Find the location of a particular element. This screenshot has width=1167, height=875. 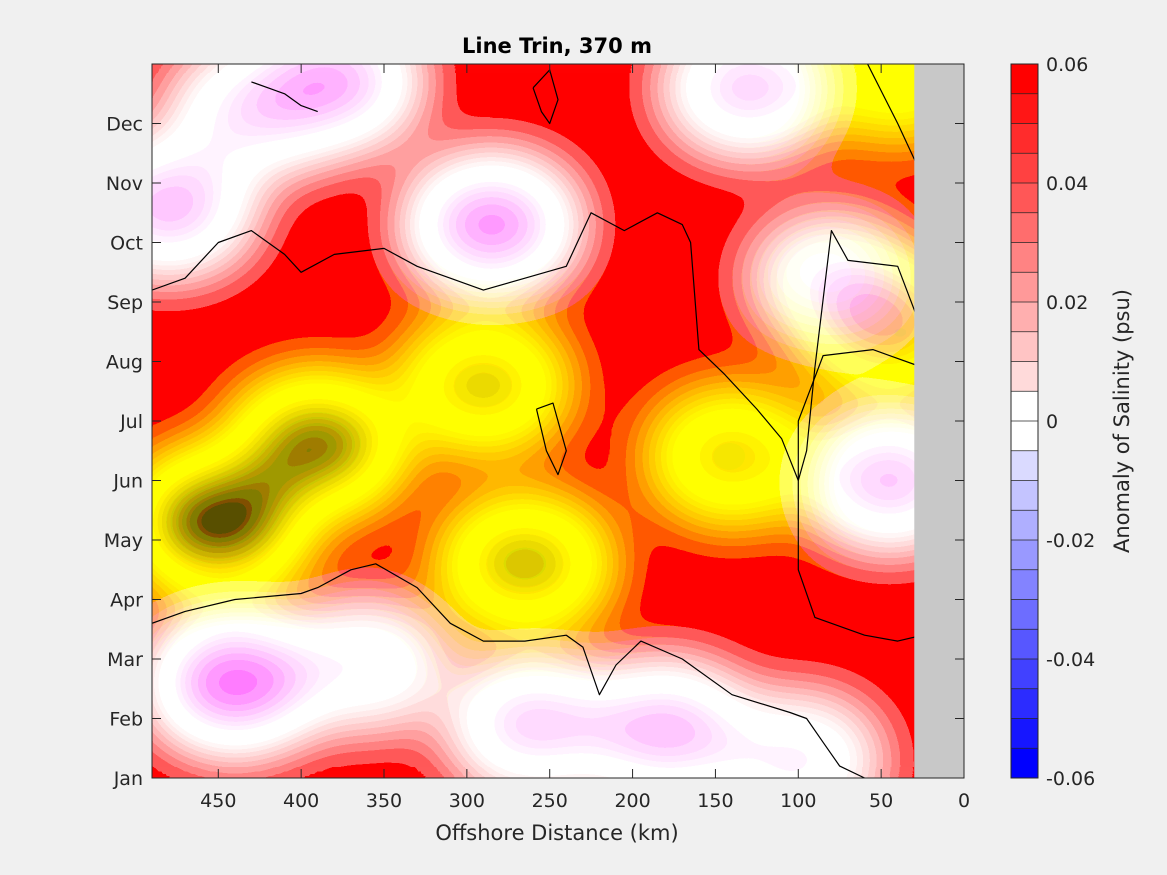

y-tick-label: May is located at coordinates (123, 541).